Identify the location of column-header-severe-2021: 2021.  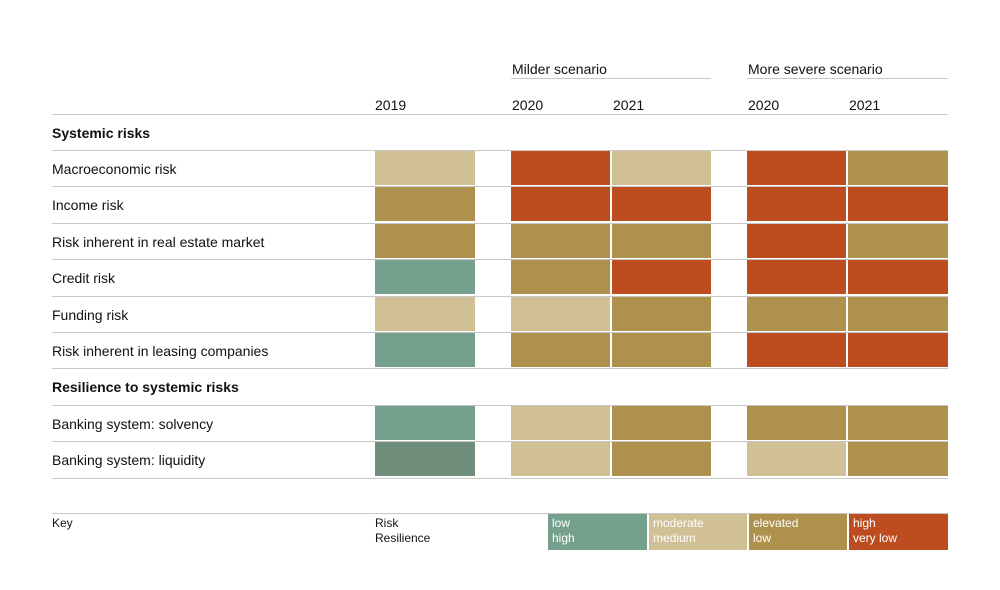
(865, 105).